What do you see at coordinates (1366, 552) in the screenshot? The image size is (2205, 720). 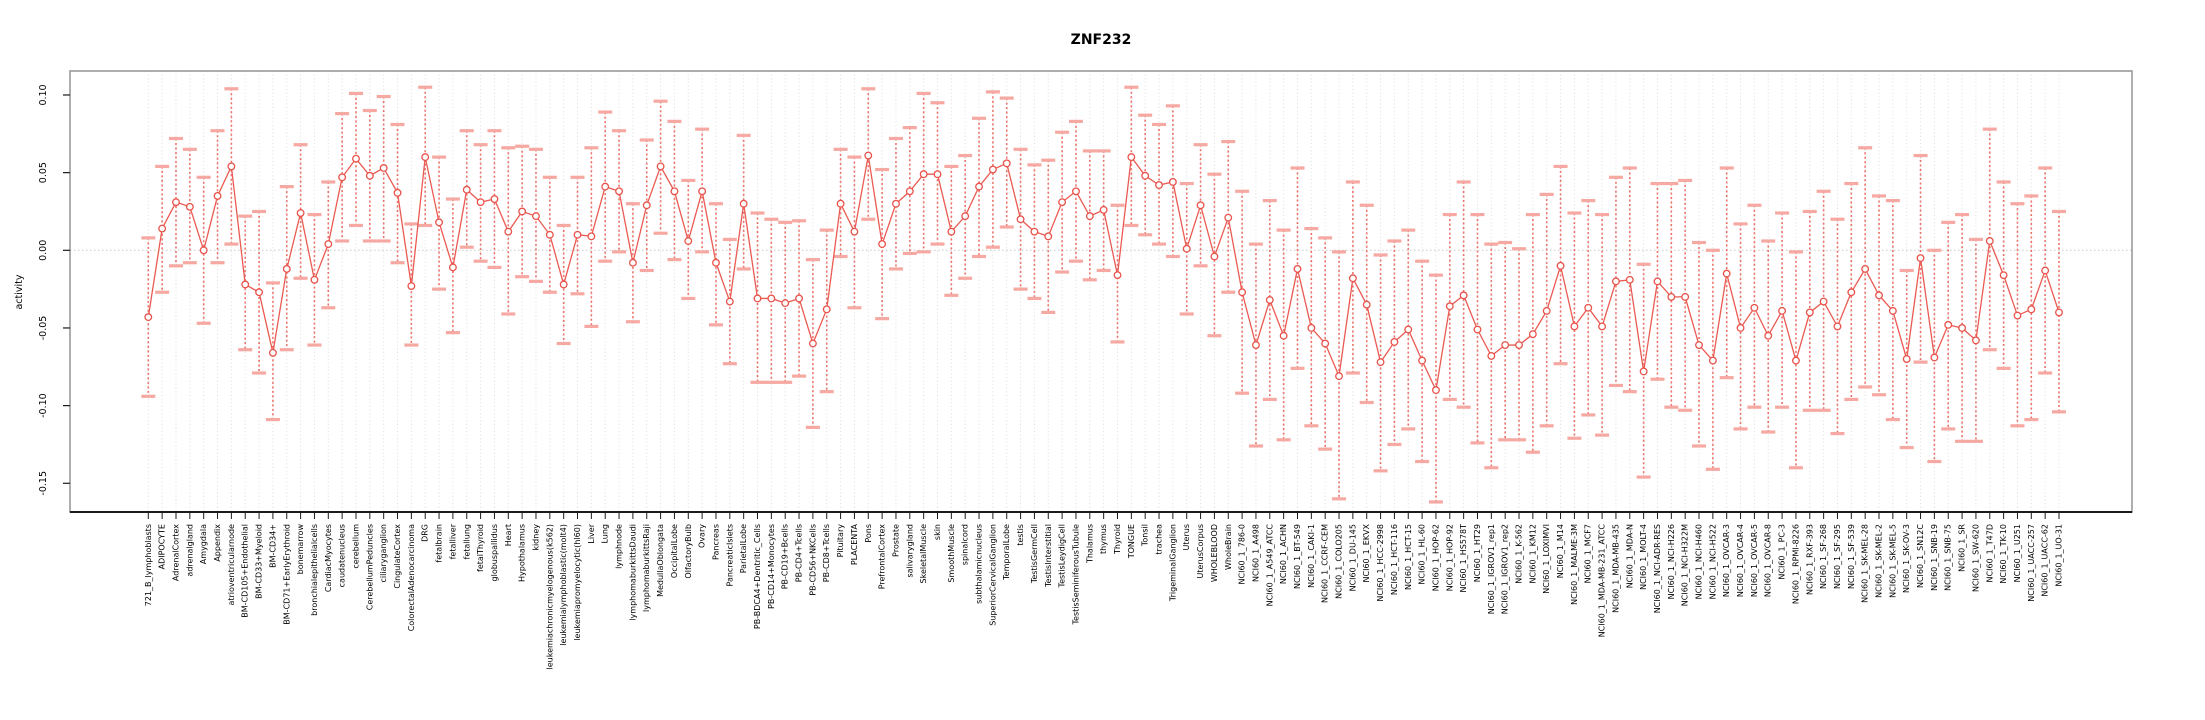 I see `x-tick-label: NCI60_1_EKVX` at bounding box center [1366, 552].